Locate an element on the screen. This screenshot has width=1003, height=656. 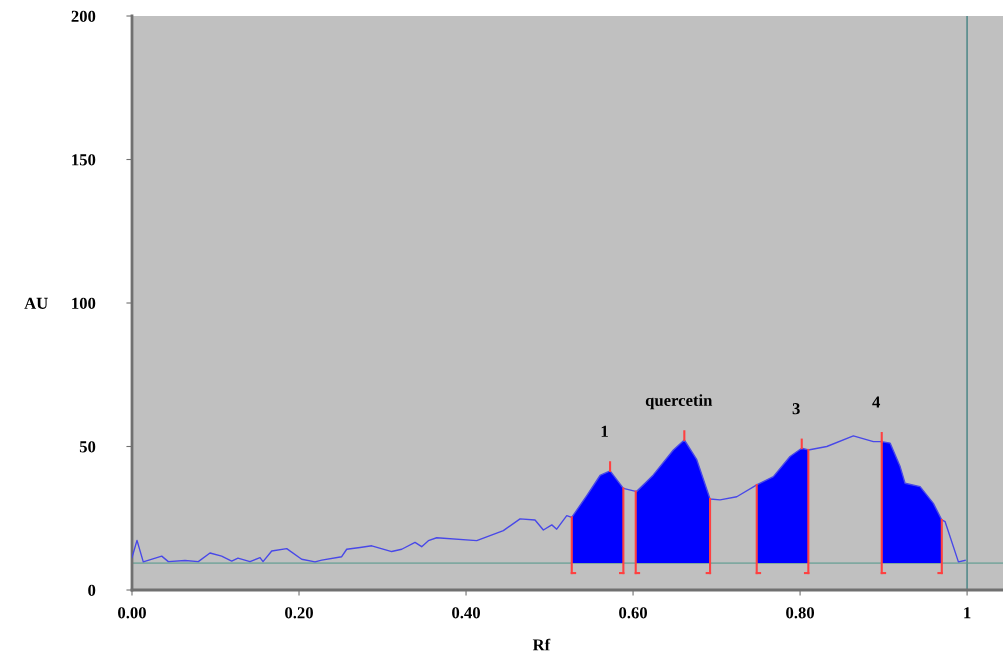
x-tick-label: 0.60 is located at coordinates (633, 613).